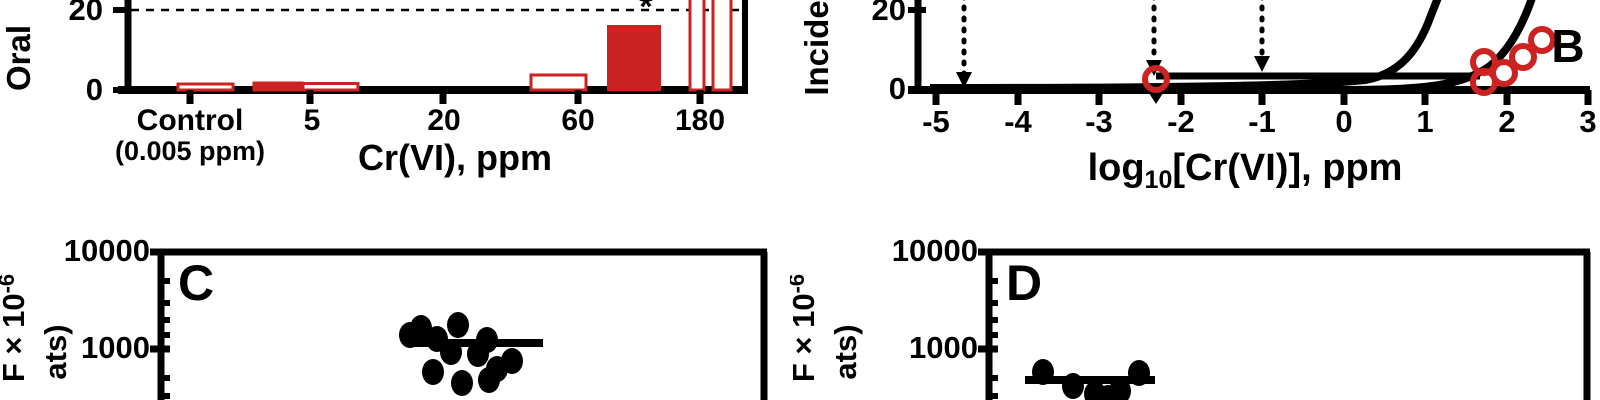  I want to click on panel-d-ytick-10000: 10000, so click(935, 250).